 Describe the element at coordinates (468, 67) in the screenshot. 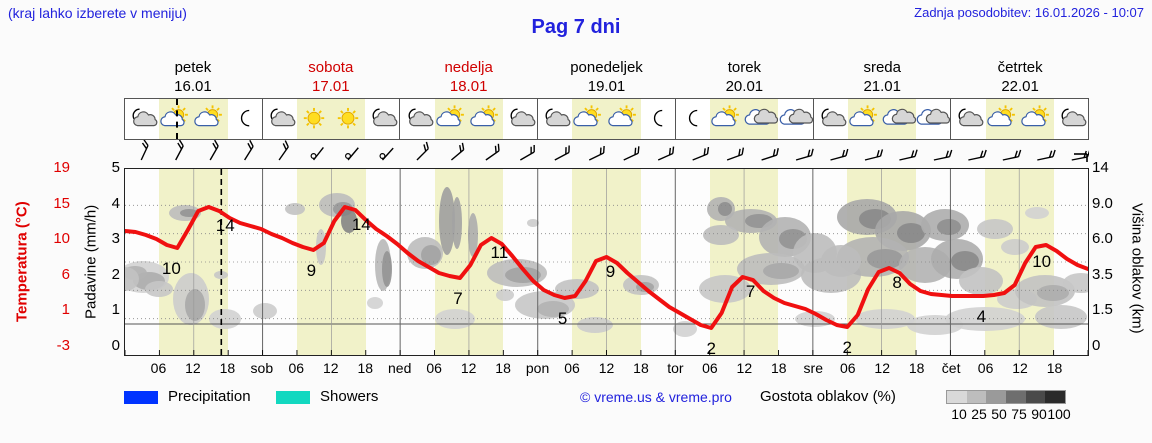

I see `day-name: nedelja` at that location.